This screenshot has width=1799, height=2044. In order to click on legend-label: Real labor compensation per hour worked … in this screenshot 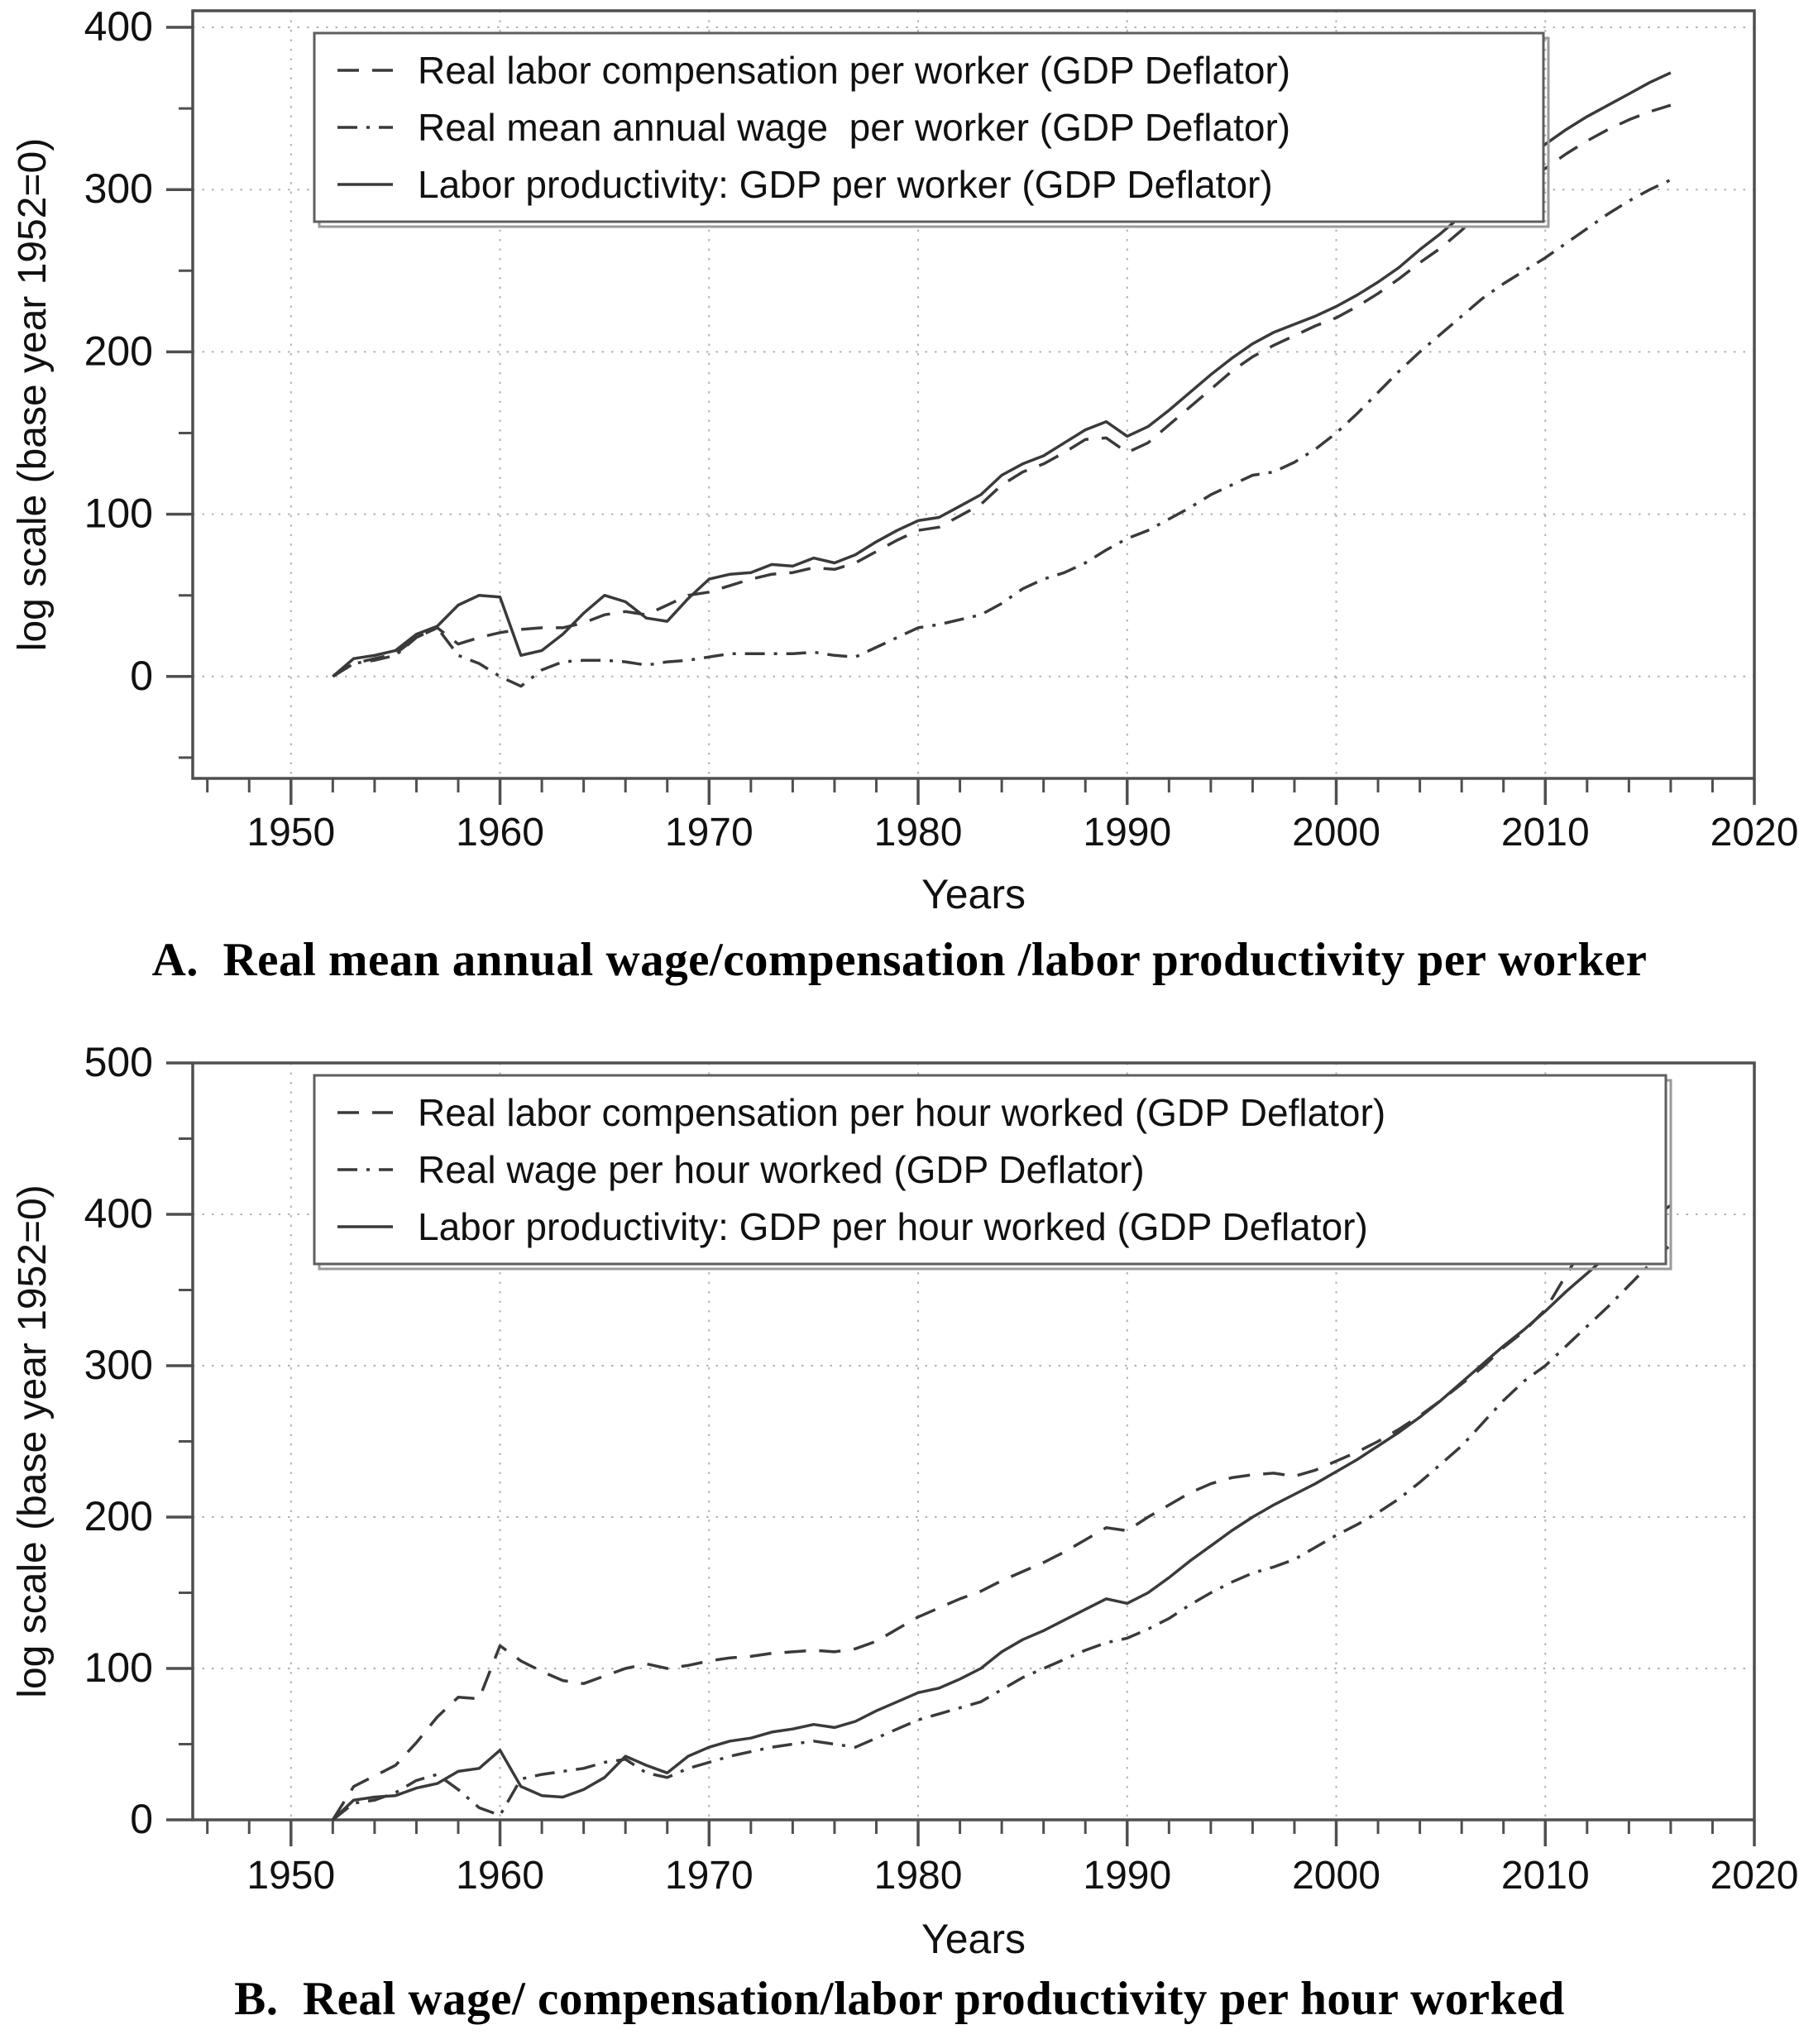, I will do `click(901, 1112)`.